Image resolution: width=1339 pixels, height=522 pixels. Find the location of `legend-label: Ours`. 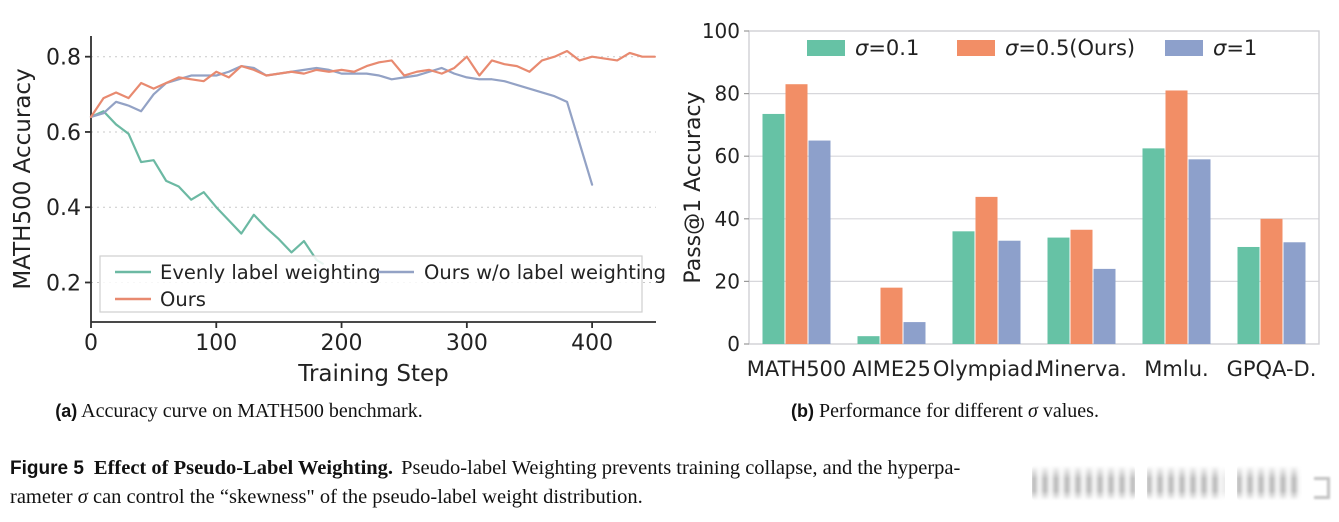

legend-label: Ours is located at coordinates (183, 299).